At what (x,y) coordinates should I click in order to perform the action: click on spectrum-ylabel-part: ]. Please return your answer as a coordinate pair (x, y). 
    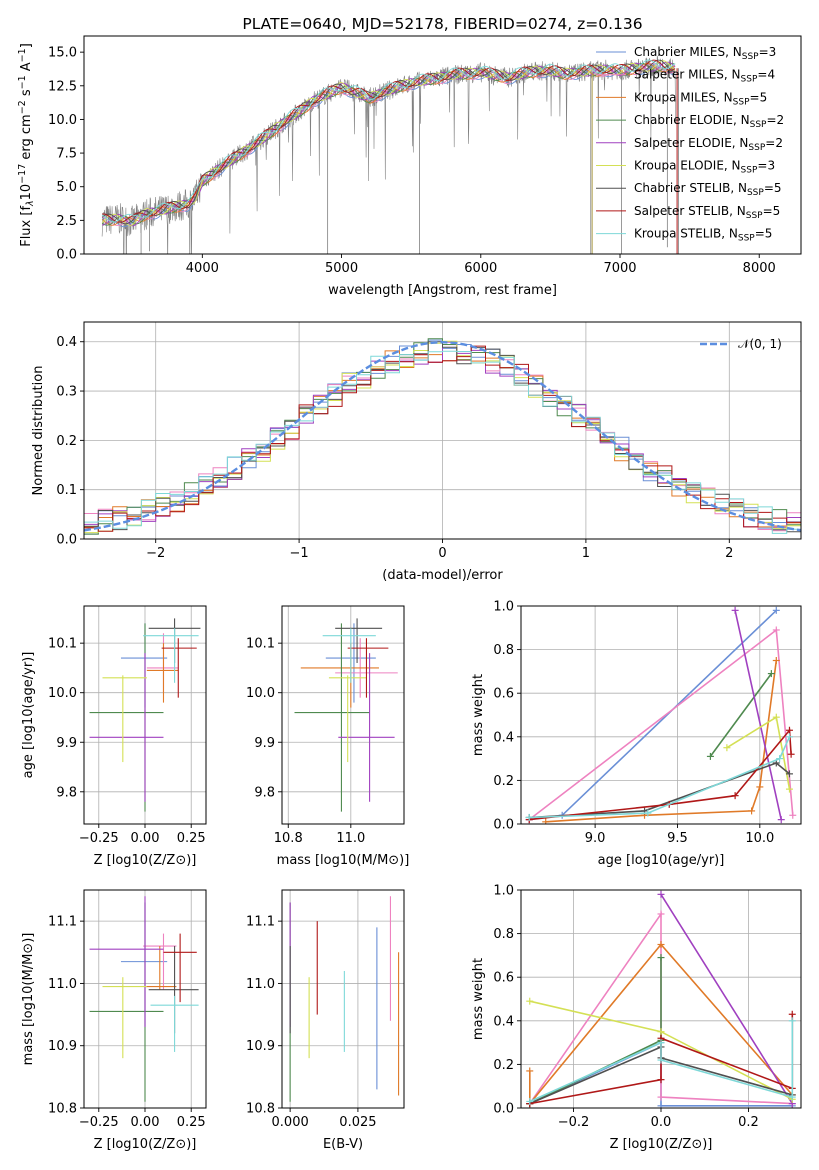
    Looking at the image, I should click on (26, 45).